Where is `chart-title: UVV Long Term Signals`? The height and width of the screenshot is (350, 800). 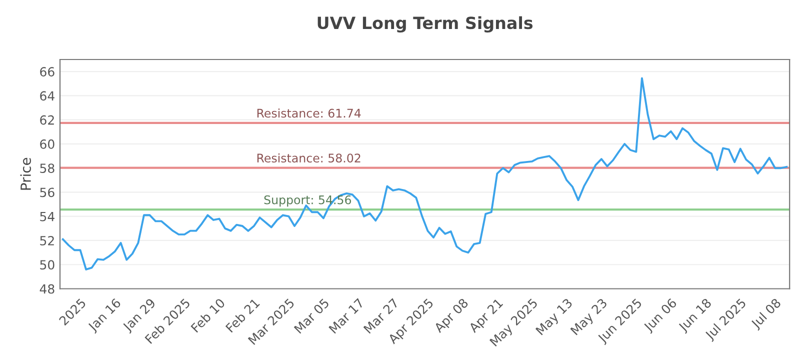 chart-title: UVV Long Term Signals is located at coordinates (425, 24).